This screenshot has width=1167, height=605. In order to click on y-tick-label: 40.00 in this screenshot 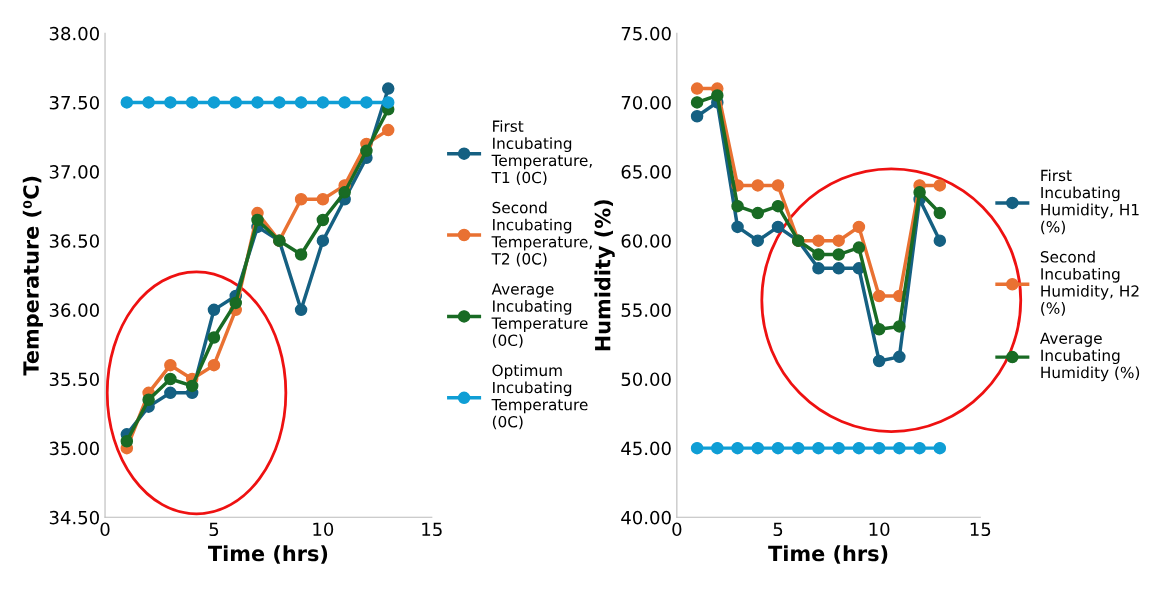, I will do `click(646, 517)`.